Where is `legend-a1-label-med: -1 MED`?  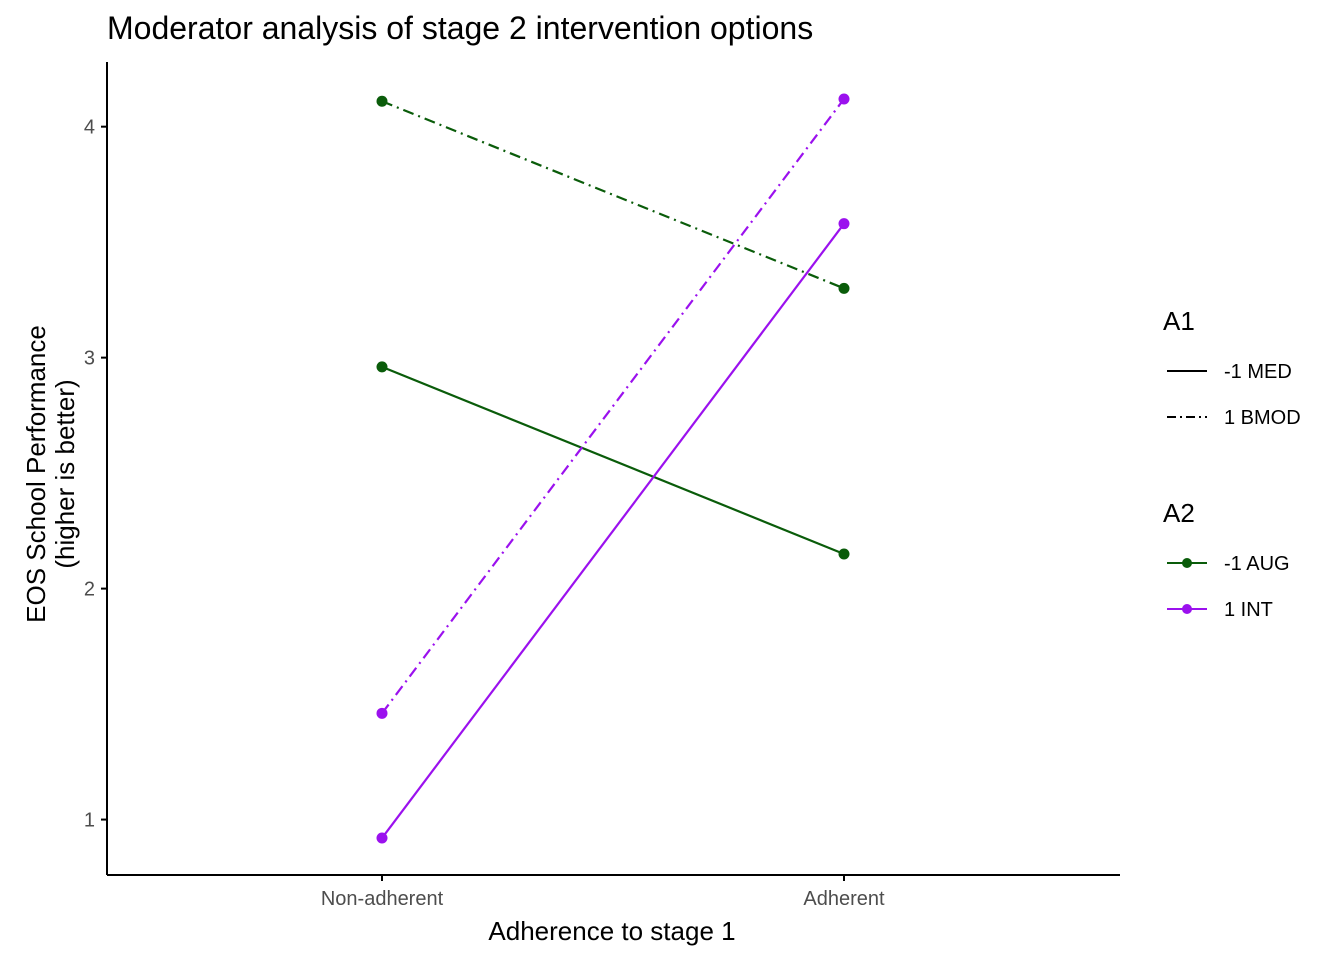 legend-a1-label-med: -1 MED is located at coordinates (1258, 372).